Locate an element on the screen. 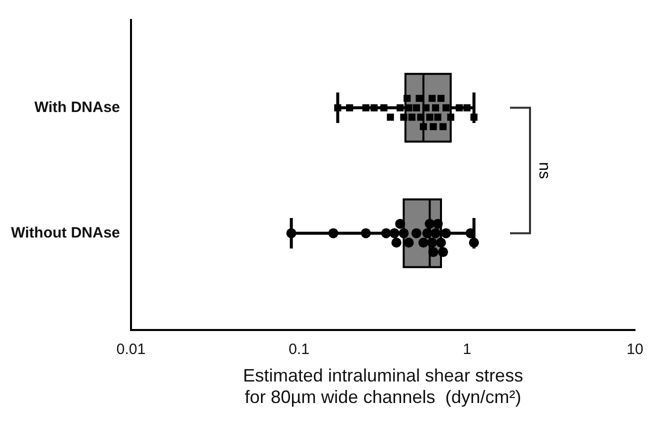 The height and width of the screenshot is (421, 657). x-axis-title: Estimated intraluminal shear stress for 80µm wide channels (dyn/cm²) is located at coordinates (383, 387).